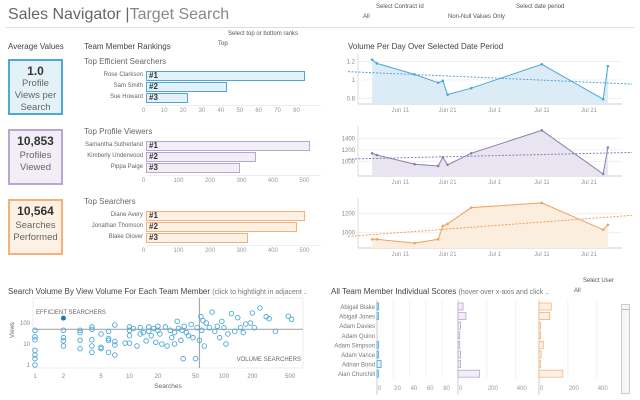  What do you see at coordinates (448, 183) in the screenshot?
I see `x-tick-label: Jun 21` at bounding box center [448, 183].